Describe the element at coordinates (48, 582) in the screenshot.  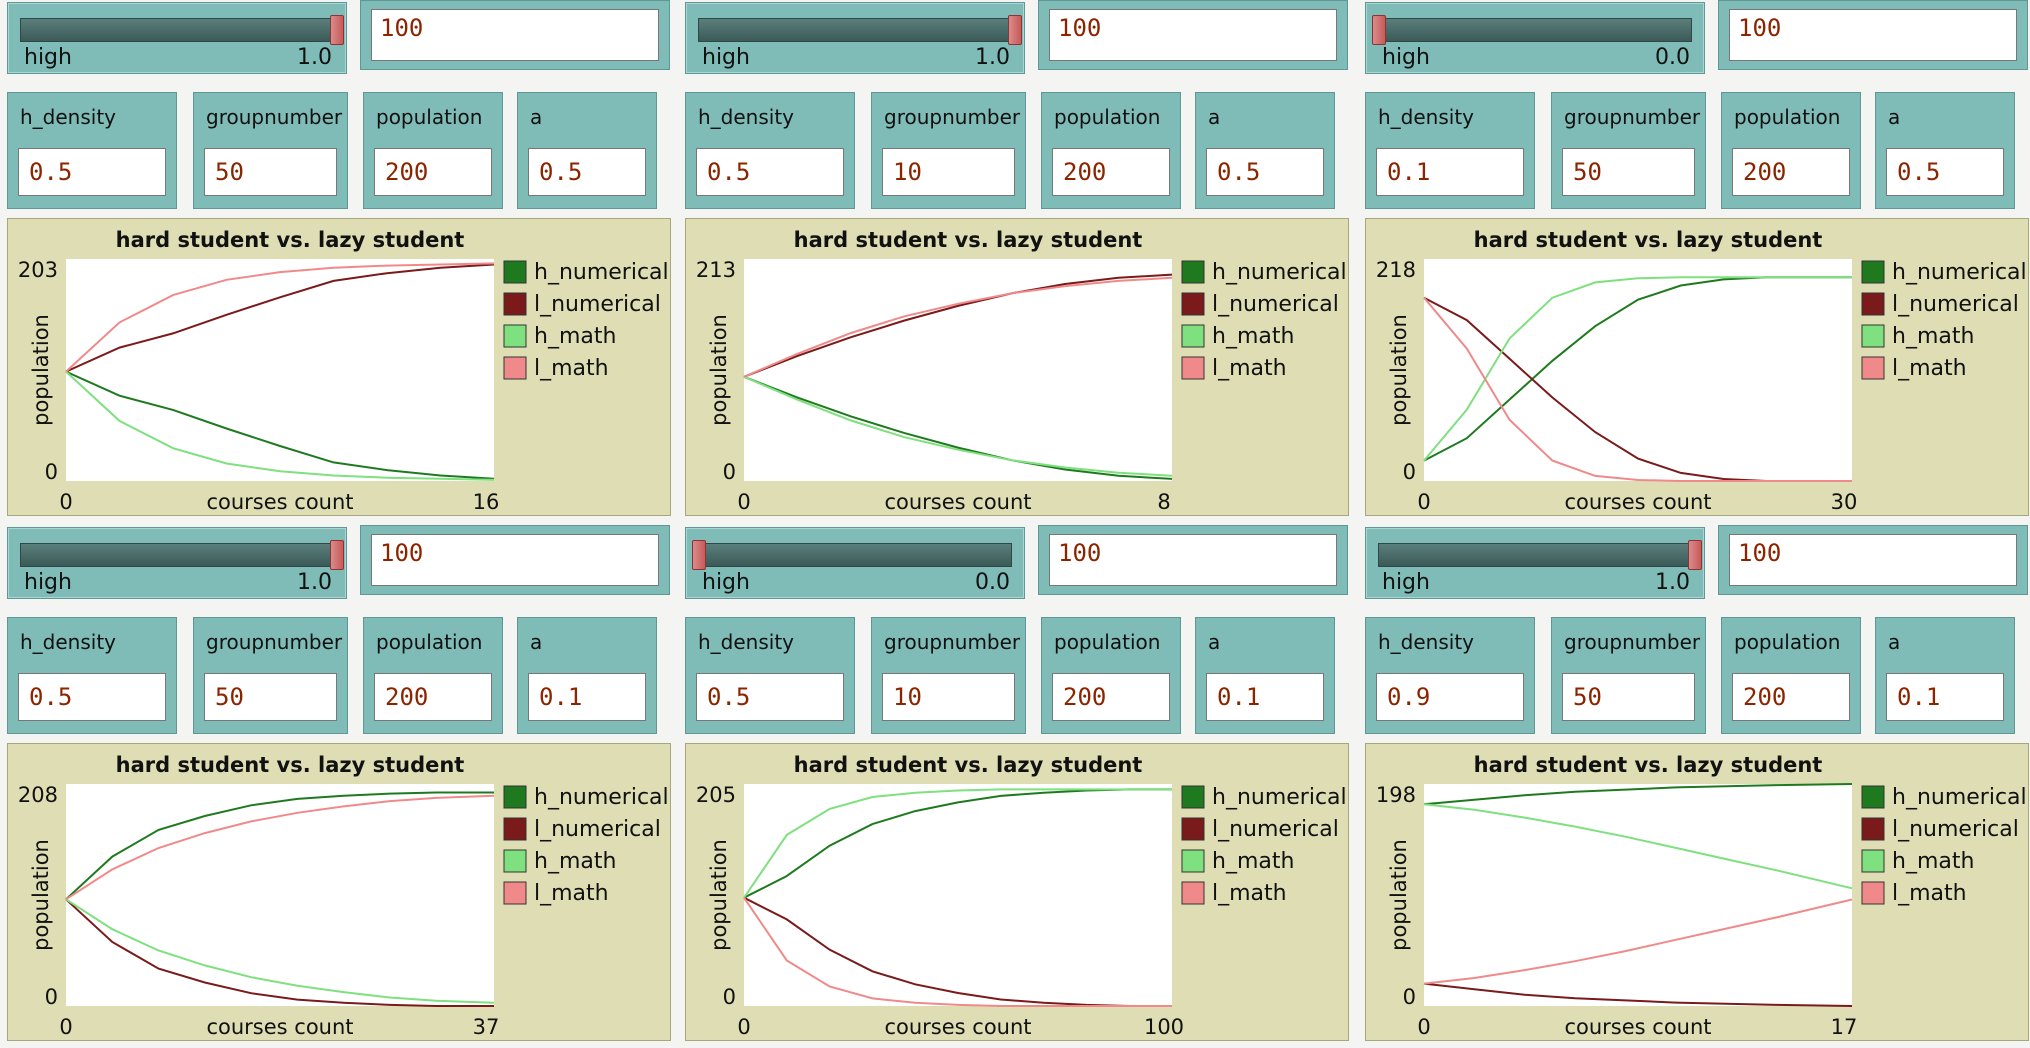
I see `slider-label: high` at that location.